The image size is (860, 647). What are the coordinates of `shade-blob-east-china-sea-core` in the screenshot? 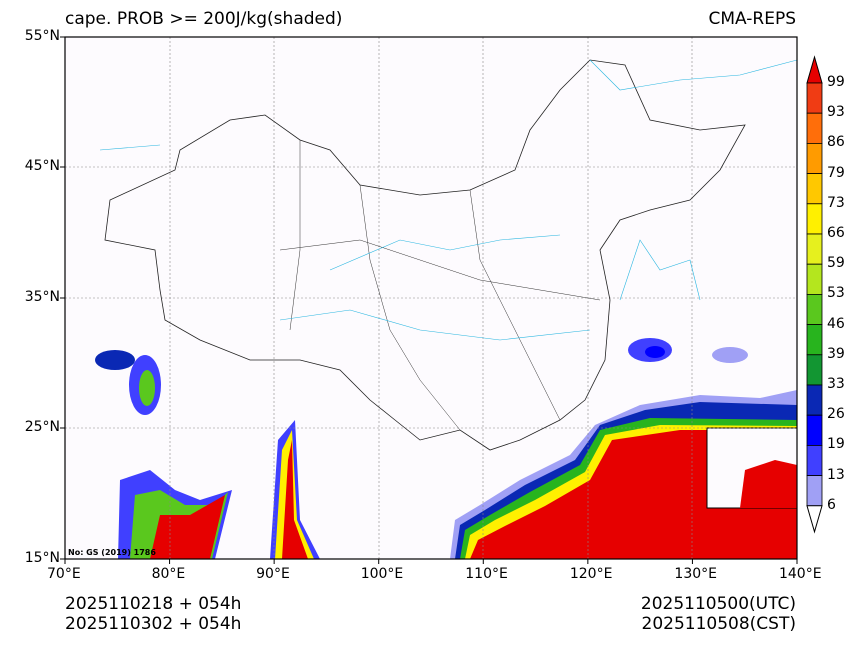 It's located at (655, 352).